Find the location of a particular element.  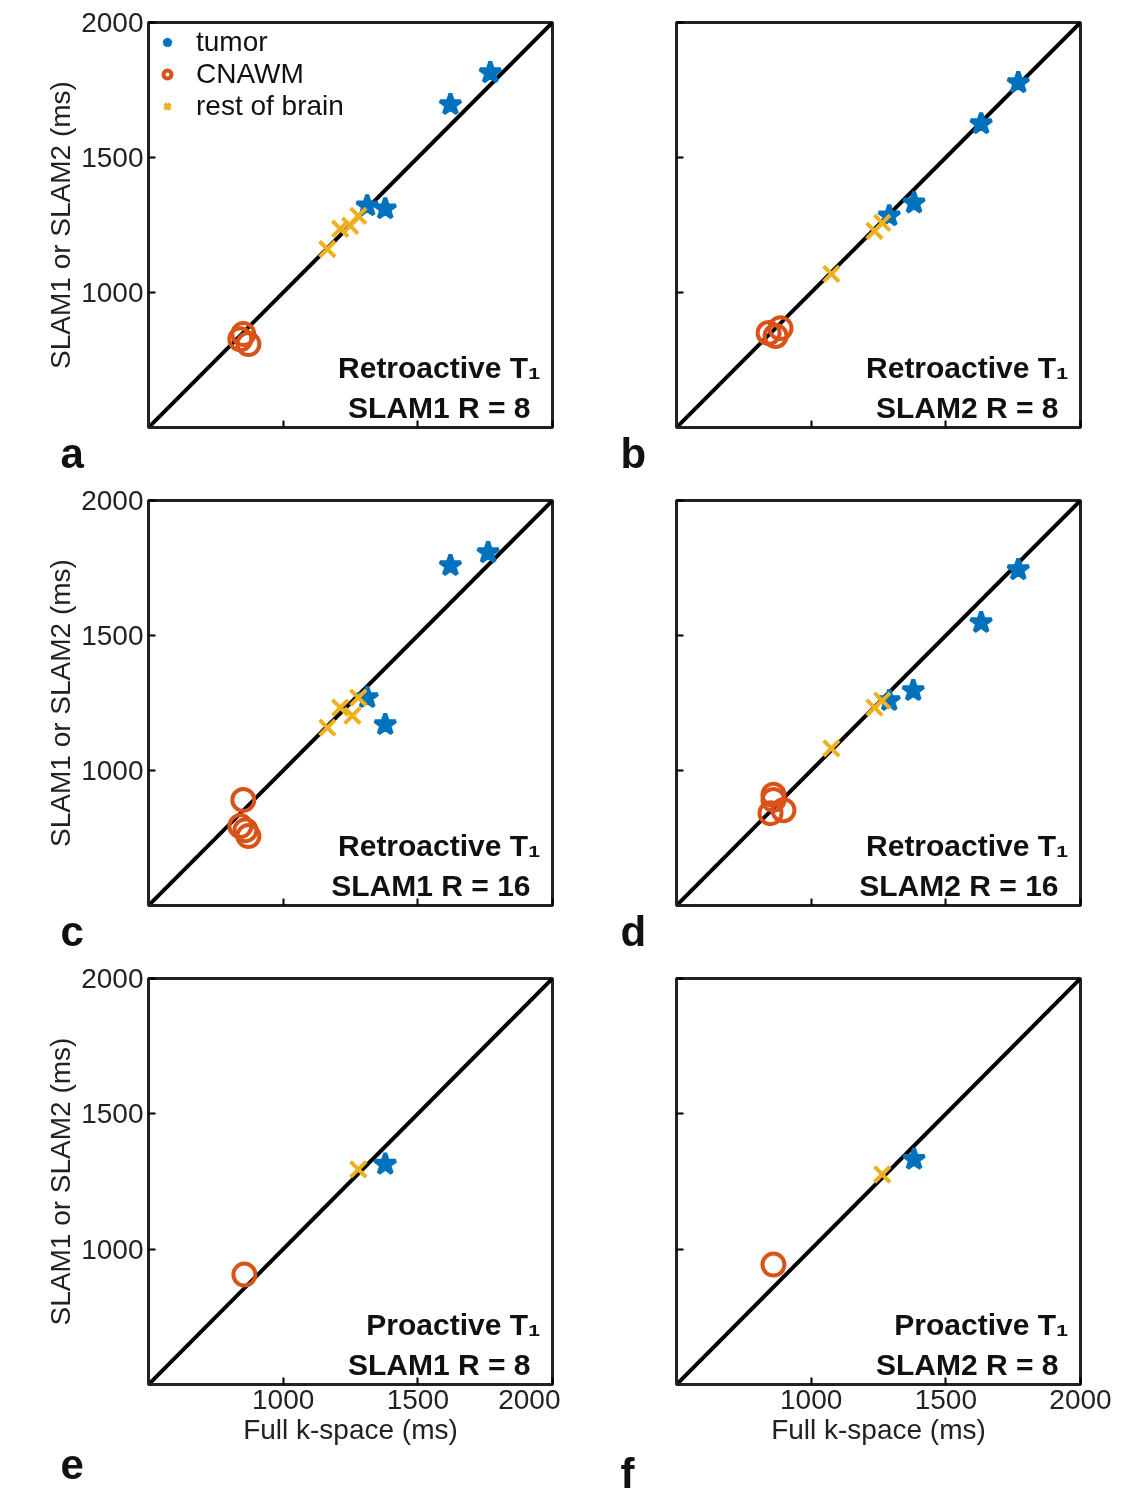

text: c is located at coordinates (72, 931).